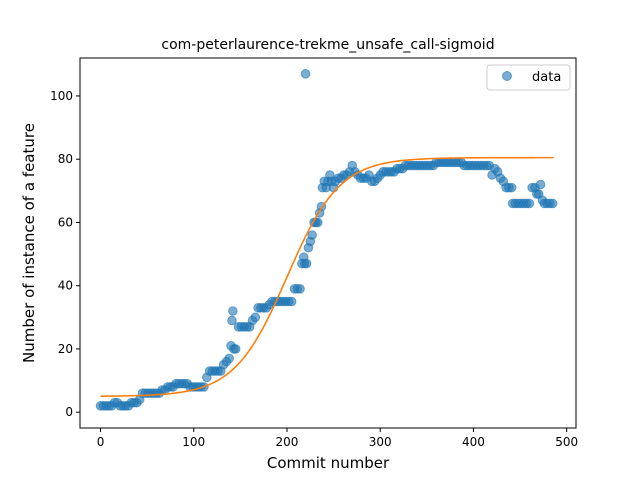  What do you see at coordinates (65, 254) in the screenshot?
I see `y-axis-ticks: 0 20 40 60 80 100` at bounding box center [65, 254].